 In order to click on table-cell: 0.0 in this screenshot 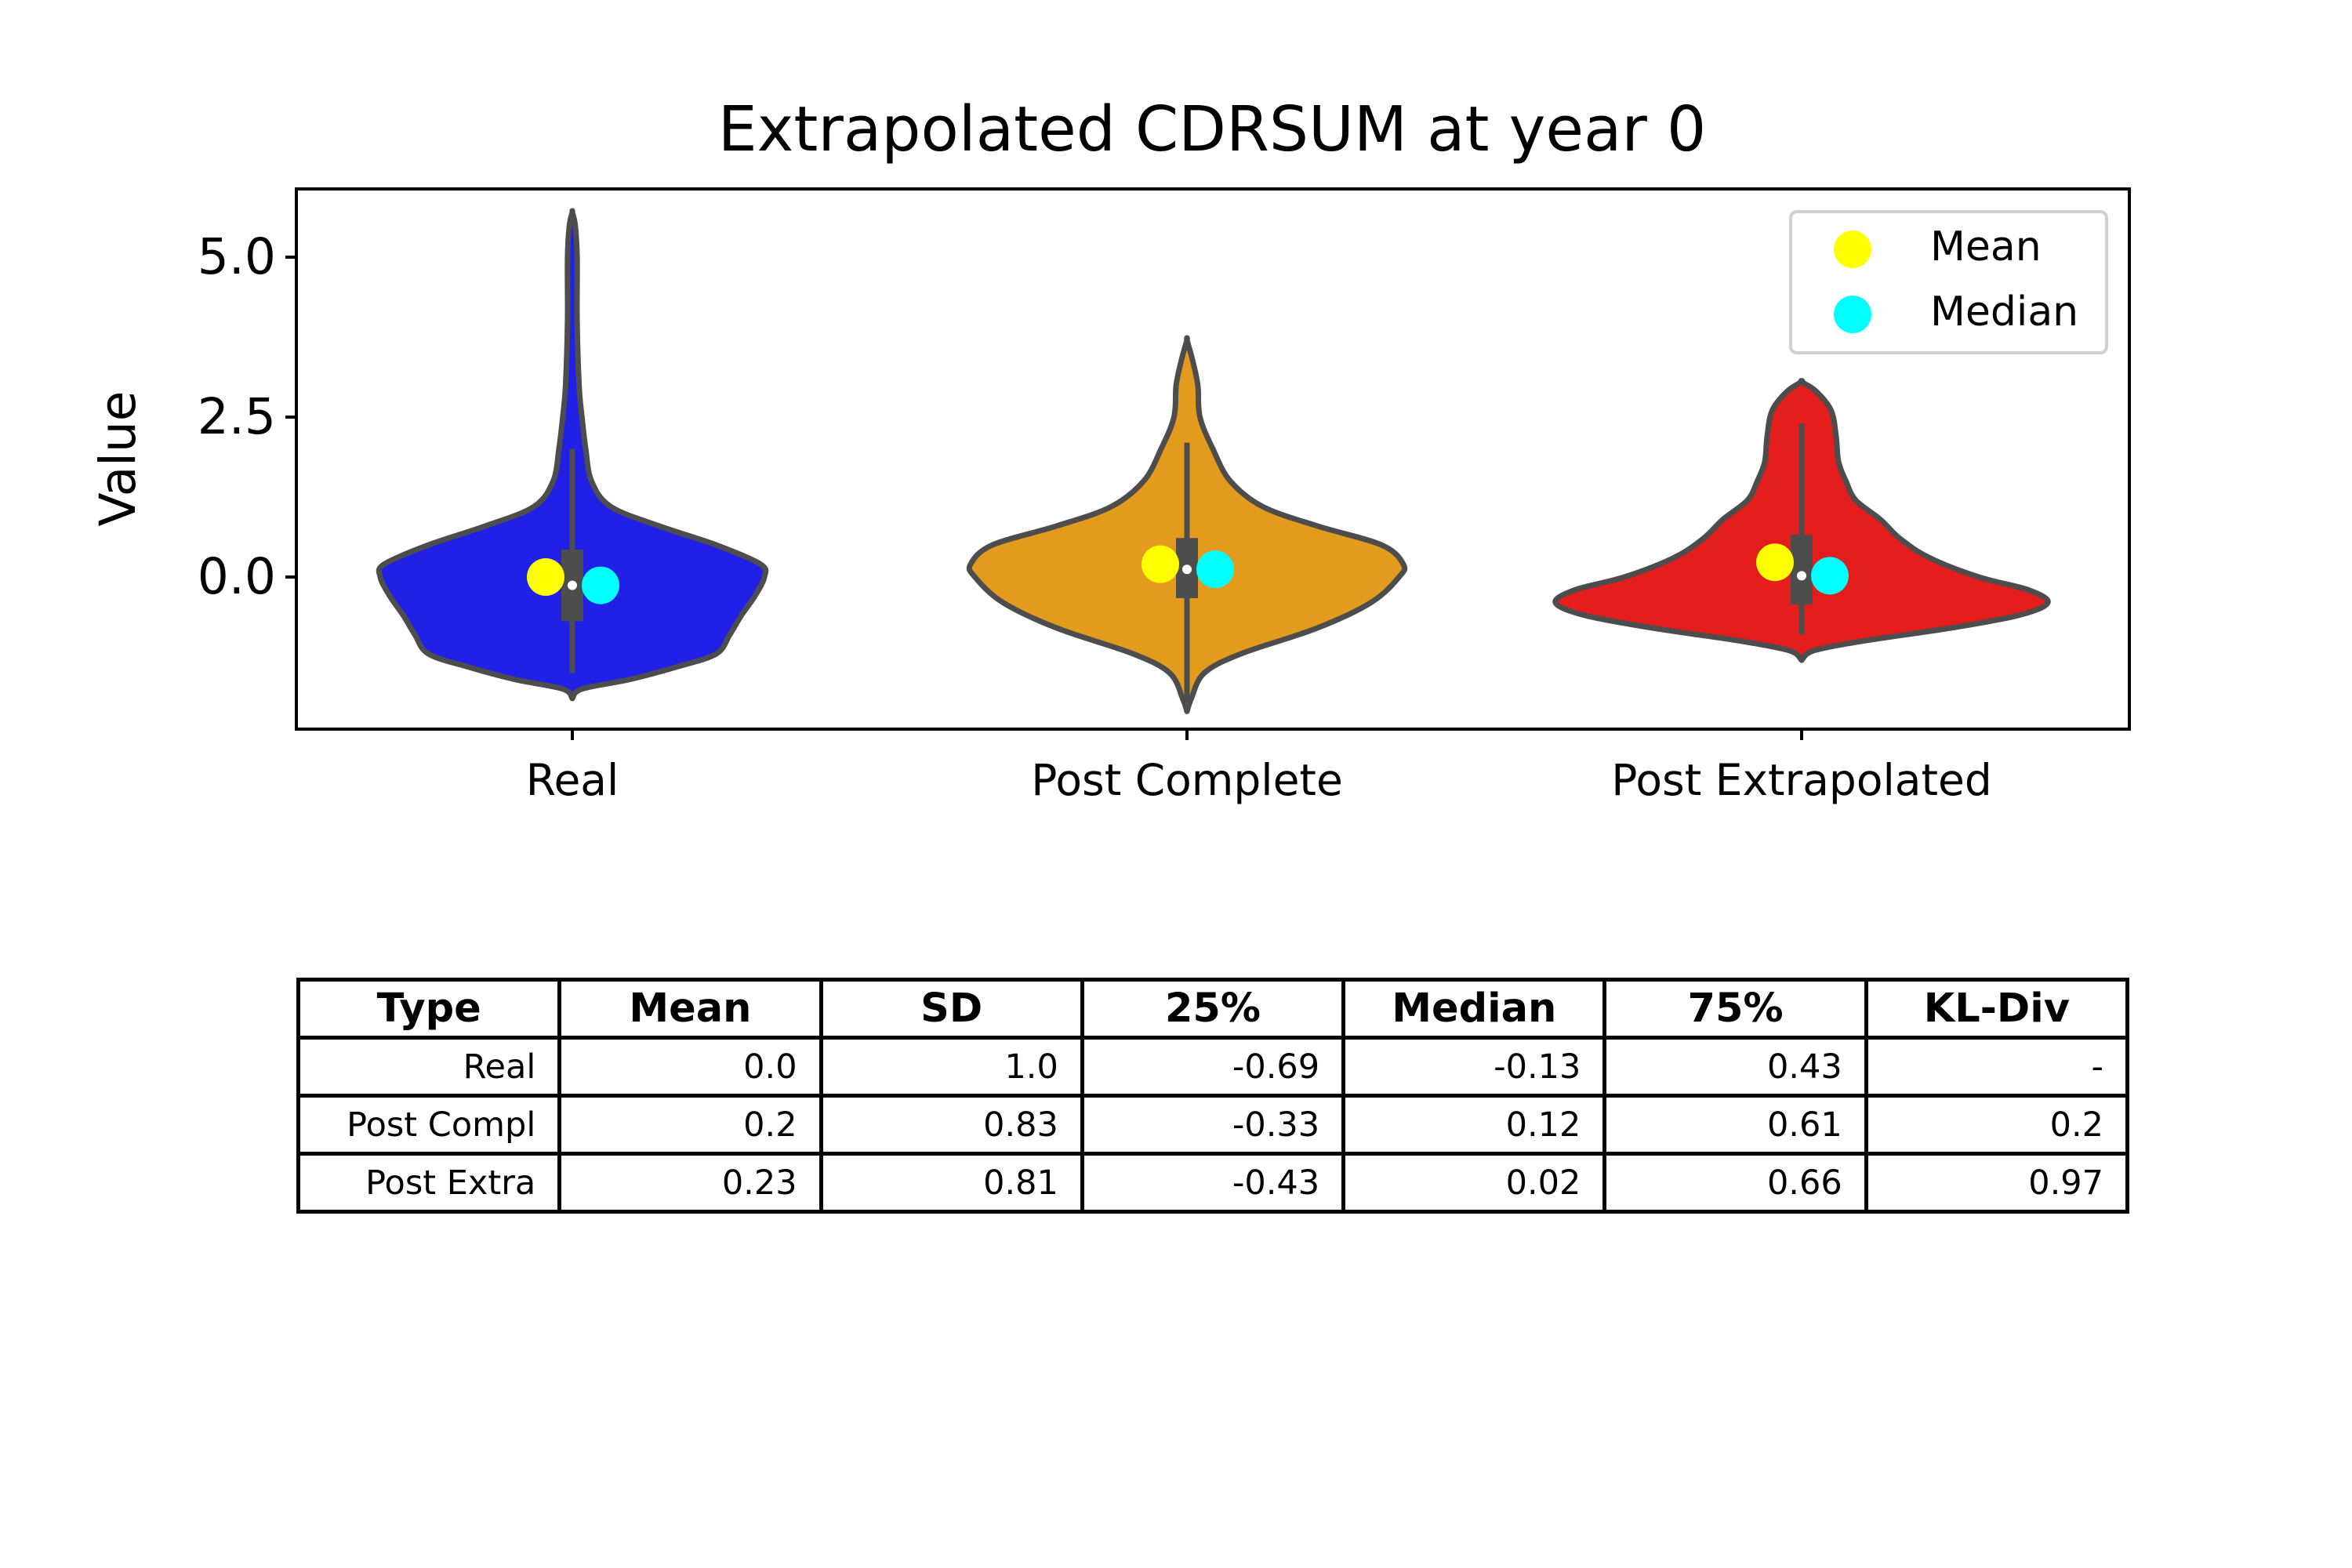, I will do `click(690, 1067)`.